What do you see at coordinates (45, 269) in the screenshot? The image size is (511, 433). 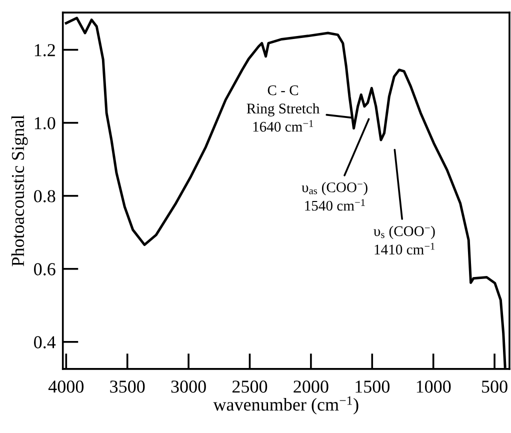 I see `y-tick-label: 0.6` at bounding box center [45, 269].